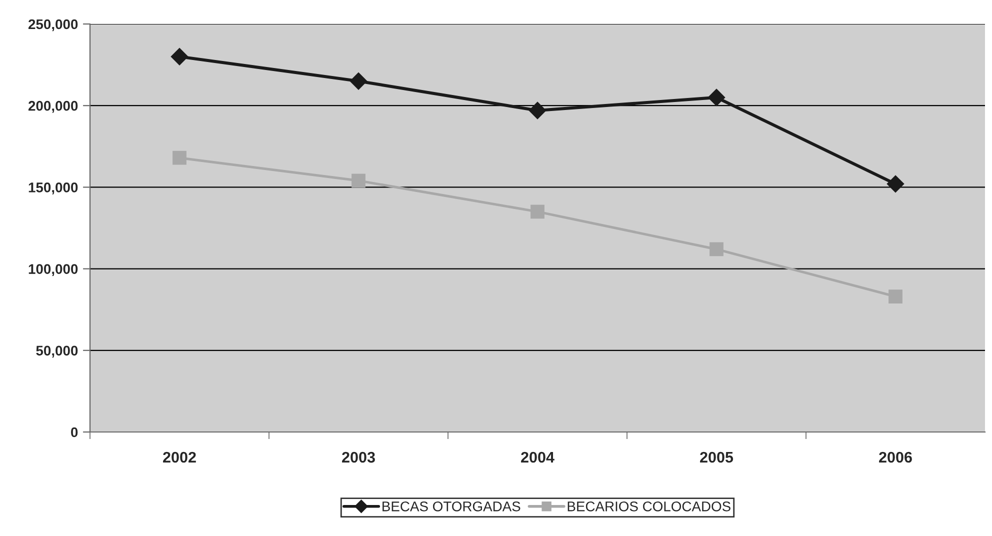 The image size is (992, 536). What do you see at coordinates (74, 432) in the screenshot?
I see `y-tick-label: 0` at bounding box center [74, 432].